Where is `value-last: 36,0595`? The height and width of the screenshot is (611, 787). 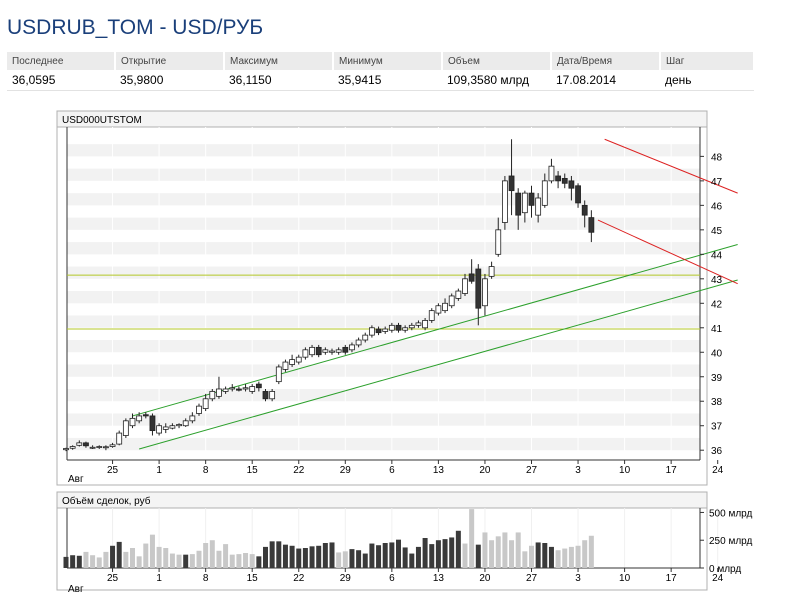 value-last: 36,0595 is located at coordinates (61, 80).